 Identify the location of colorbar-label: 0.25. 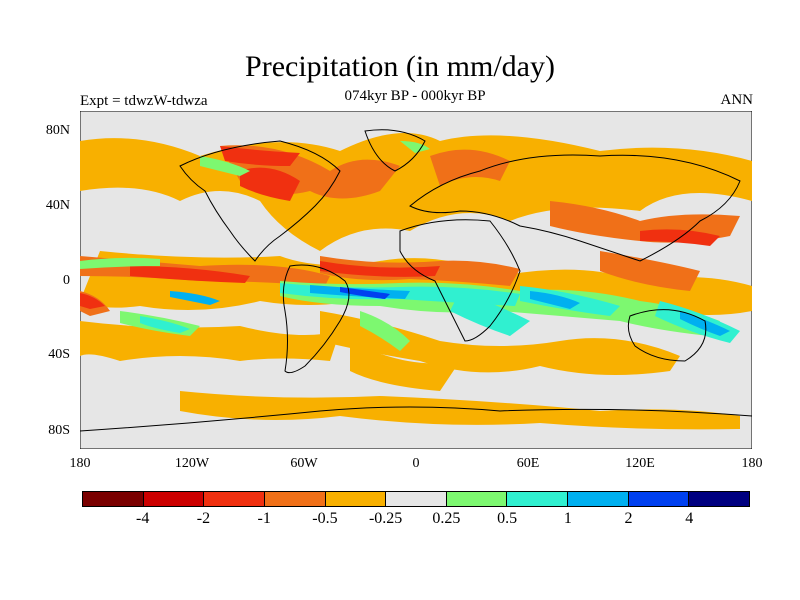
(446, 518).